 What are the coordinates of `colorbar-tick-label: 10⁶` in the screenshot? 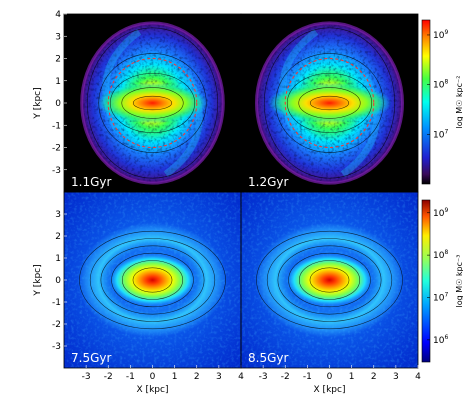 It's located at (440, 340).